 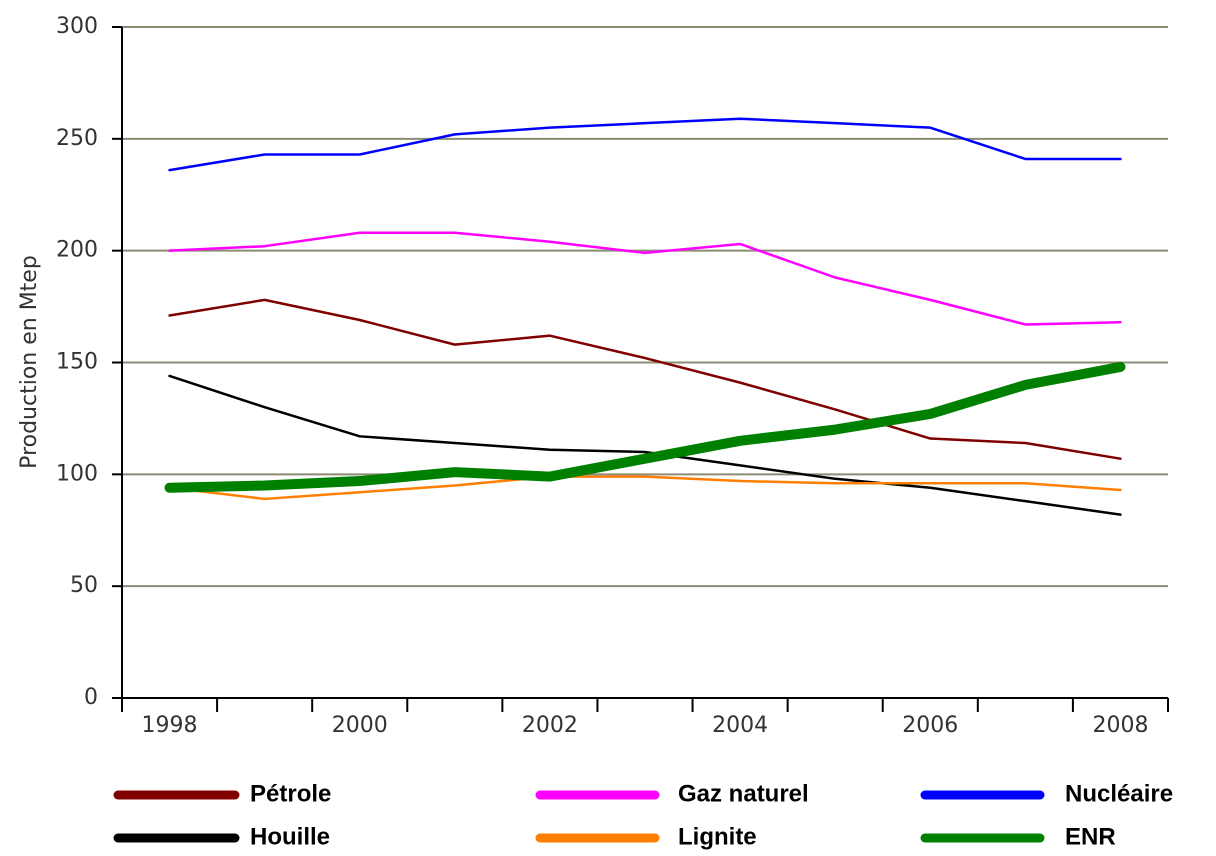 What do you see at coordinates (740, 725) in the screenshot?
I see `x-tick-label: 2004` at bounding box center [740, 725].